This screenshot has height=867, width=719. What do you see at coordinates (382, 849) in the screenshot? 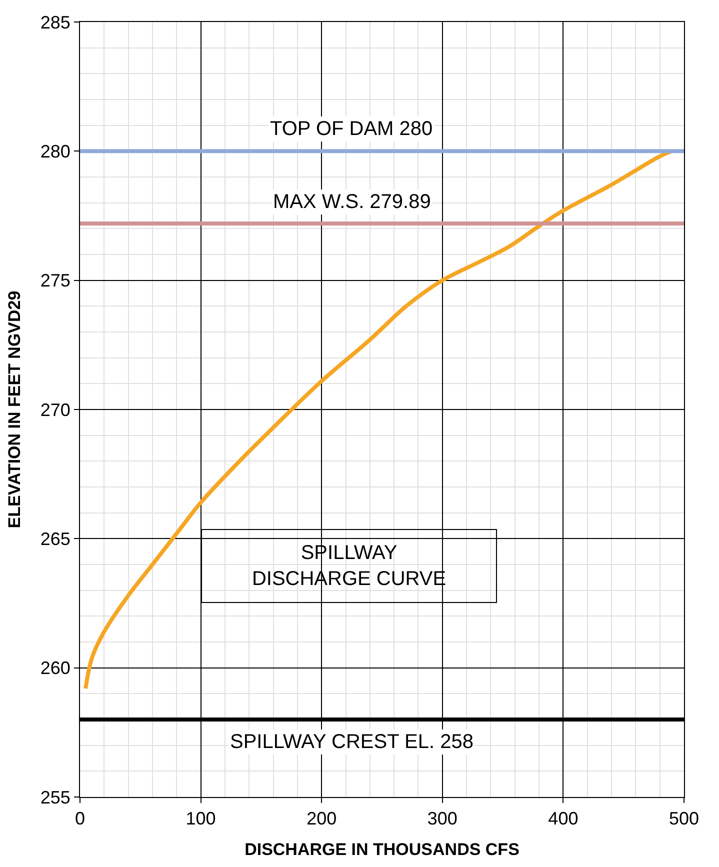
I see `x-axis-title: DISCHARGE IN THOUSANDS CFS` at bounding box center [382, 849].